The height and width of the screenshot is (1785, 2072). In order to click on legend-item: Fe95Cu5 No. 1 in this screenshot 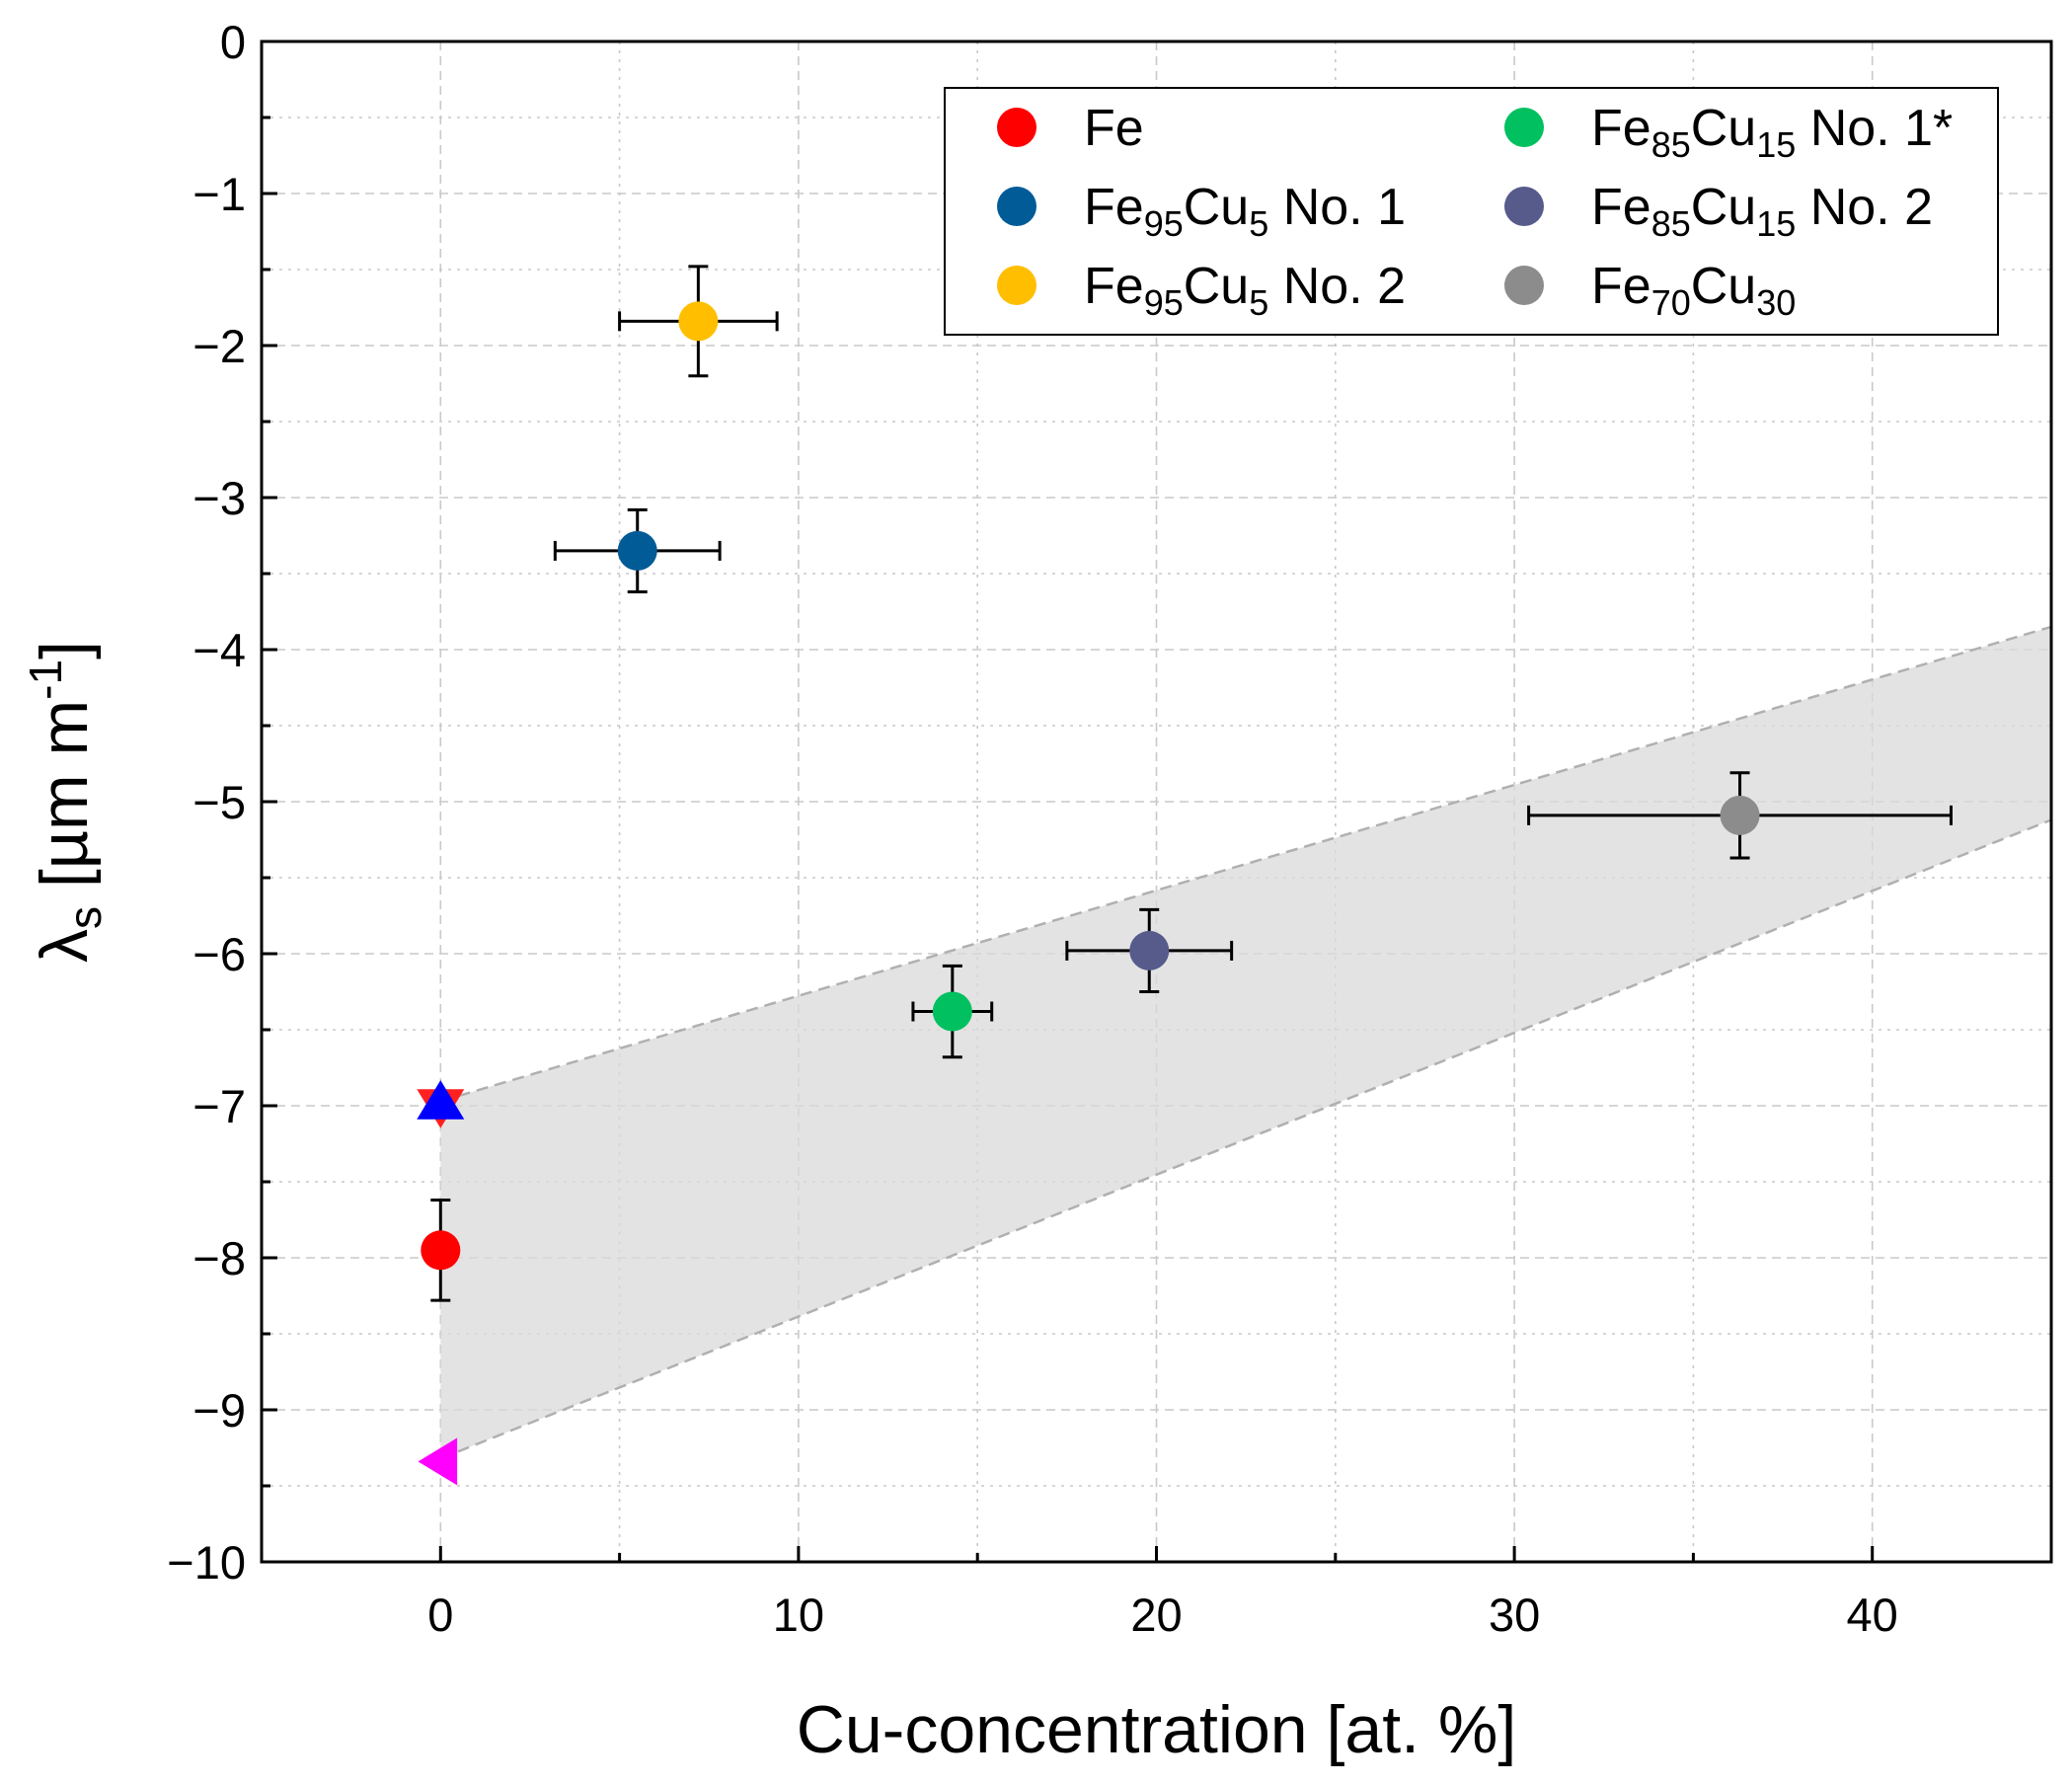, I will do `click(1201, 211)`.